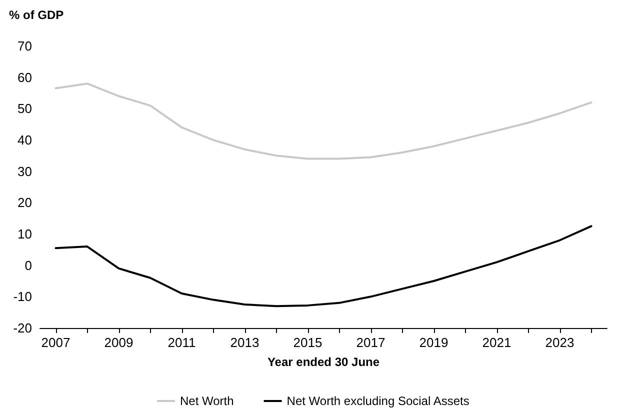 This screenshot has height=414, width=627. Describe the element at coordinates (323, 362) in the screenshot. I see `x-axis-title: Year ended 30 June` at that location.